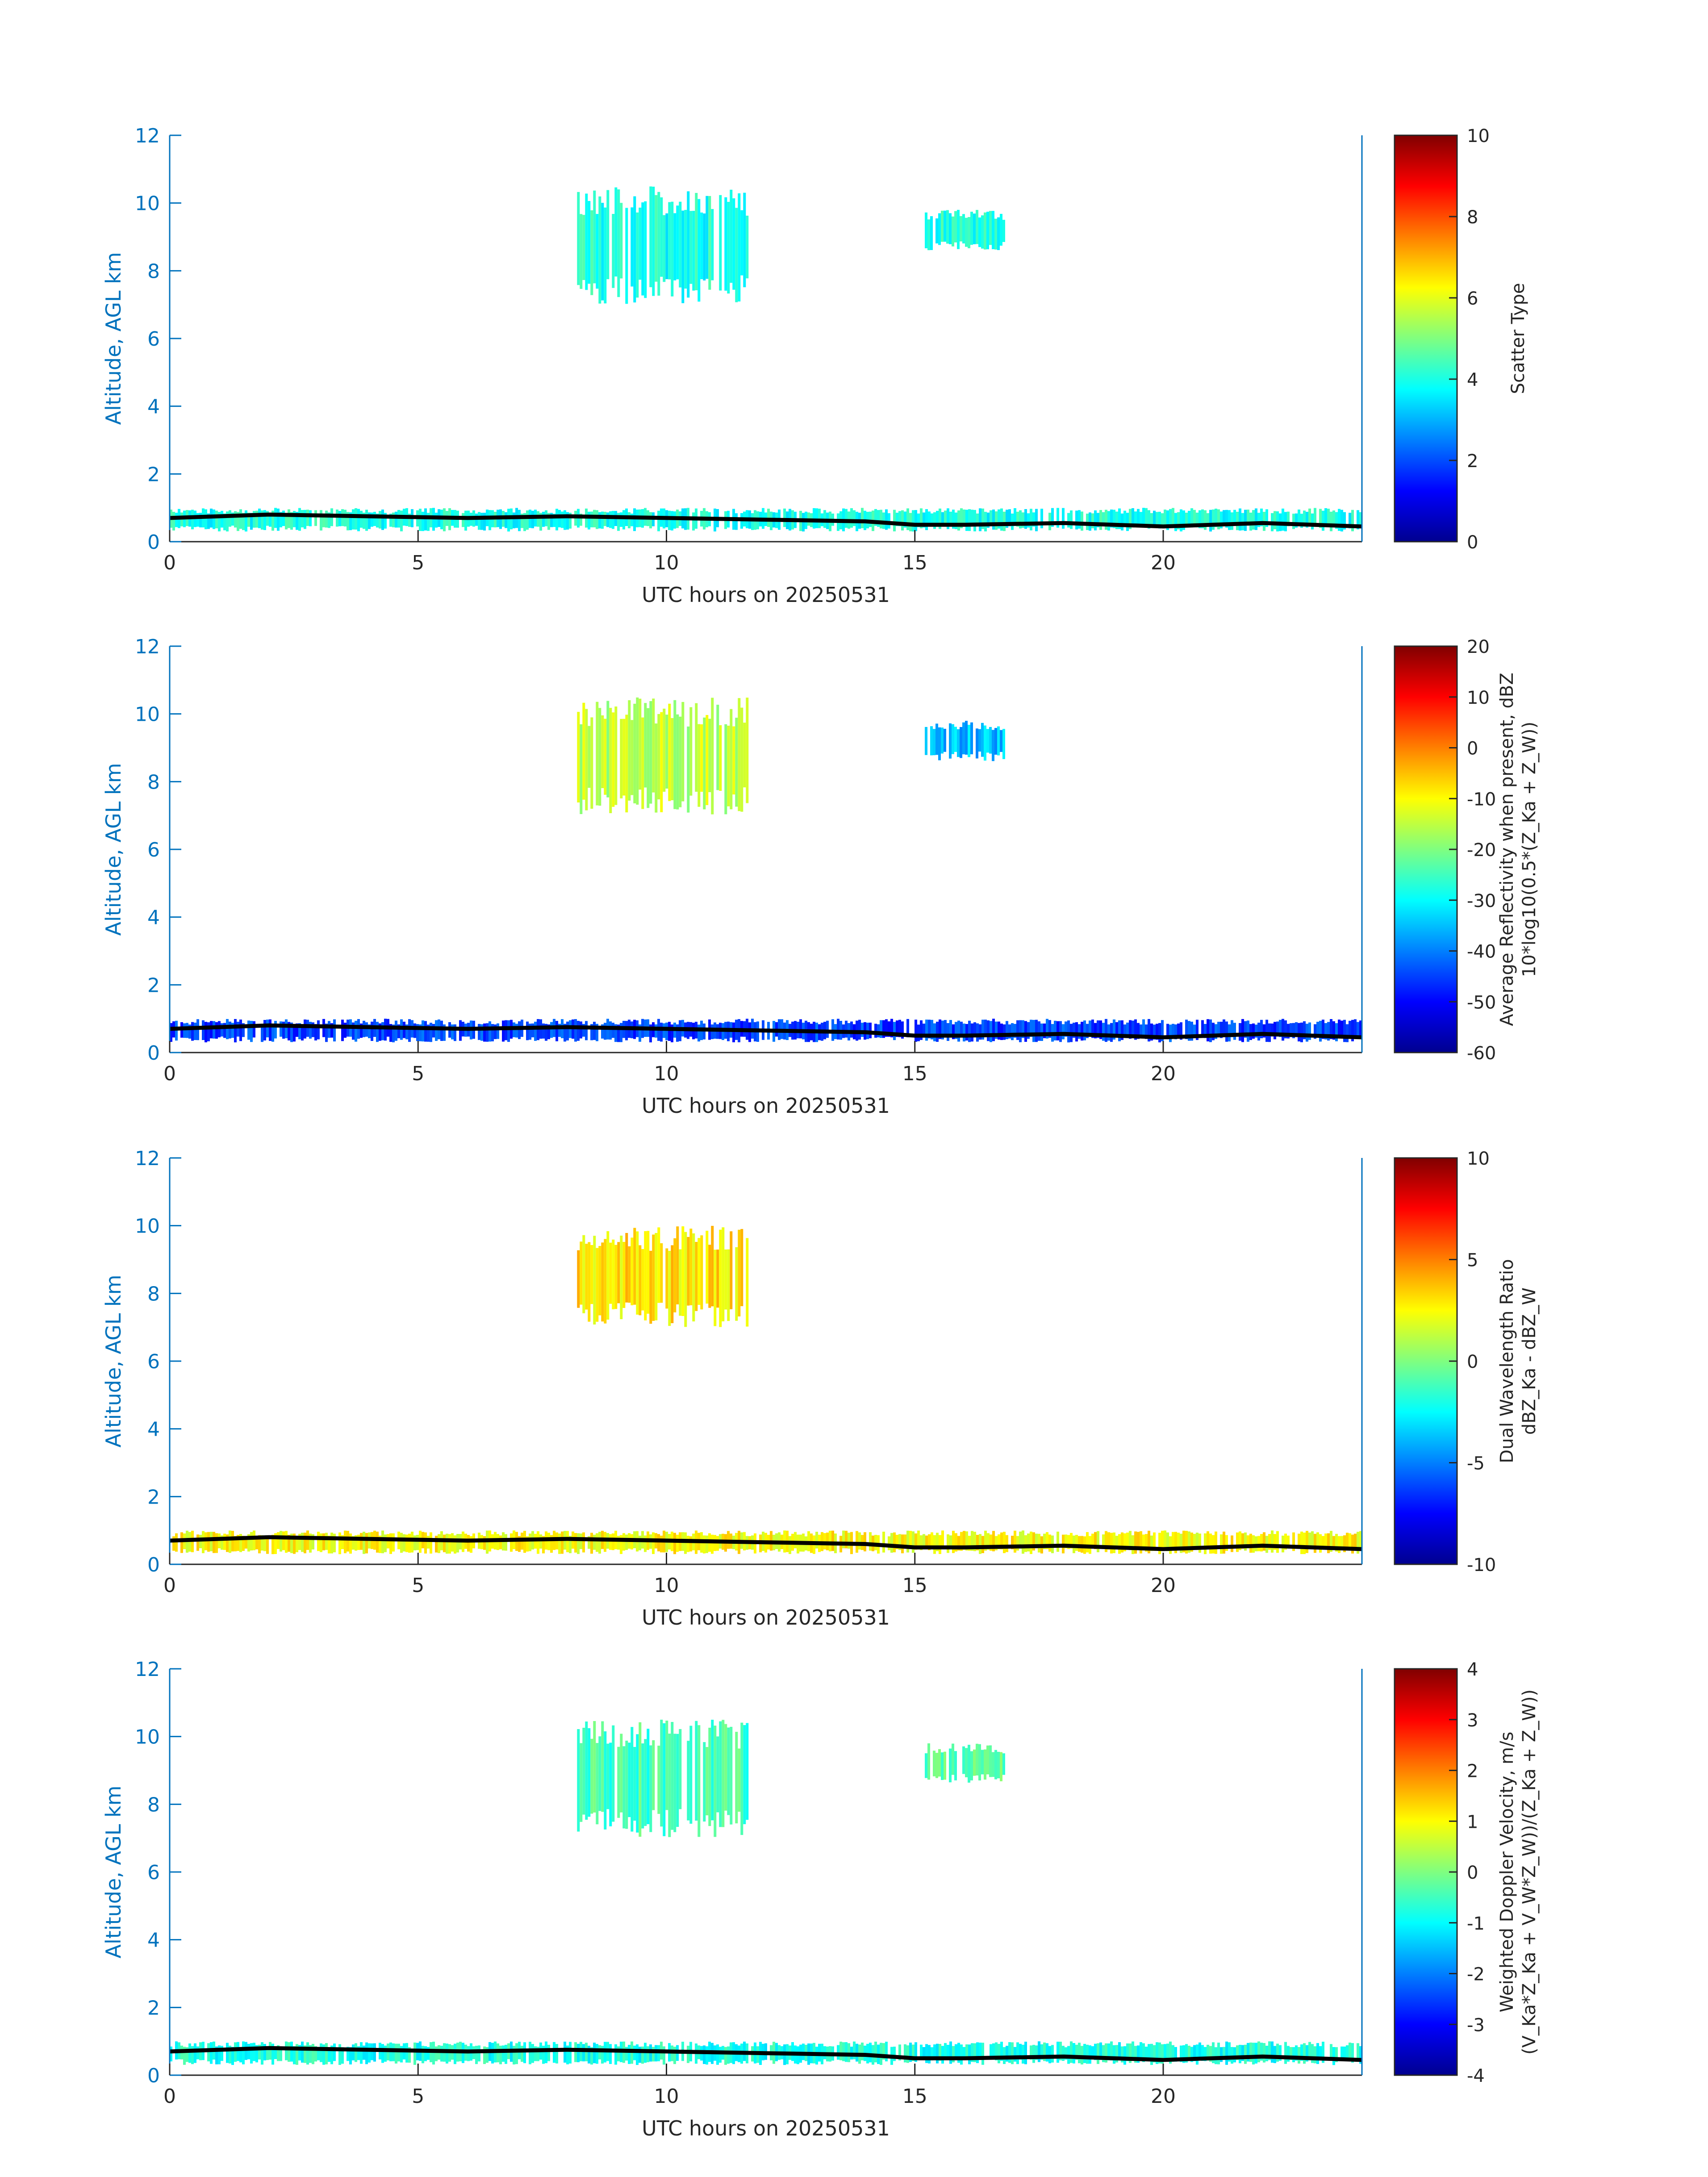 The image size is (1708, 2177). What do you see at coordinates (153, 985) in the screenshot?
I see `y-tick-label: 2` at bounding box center [153, 985].